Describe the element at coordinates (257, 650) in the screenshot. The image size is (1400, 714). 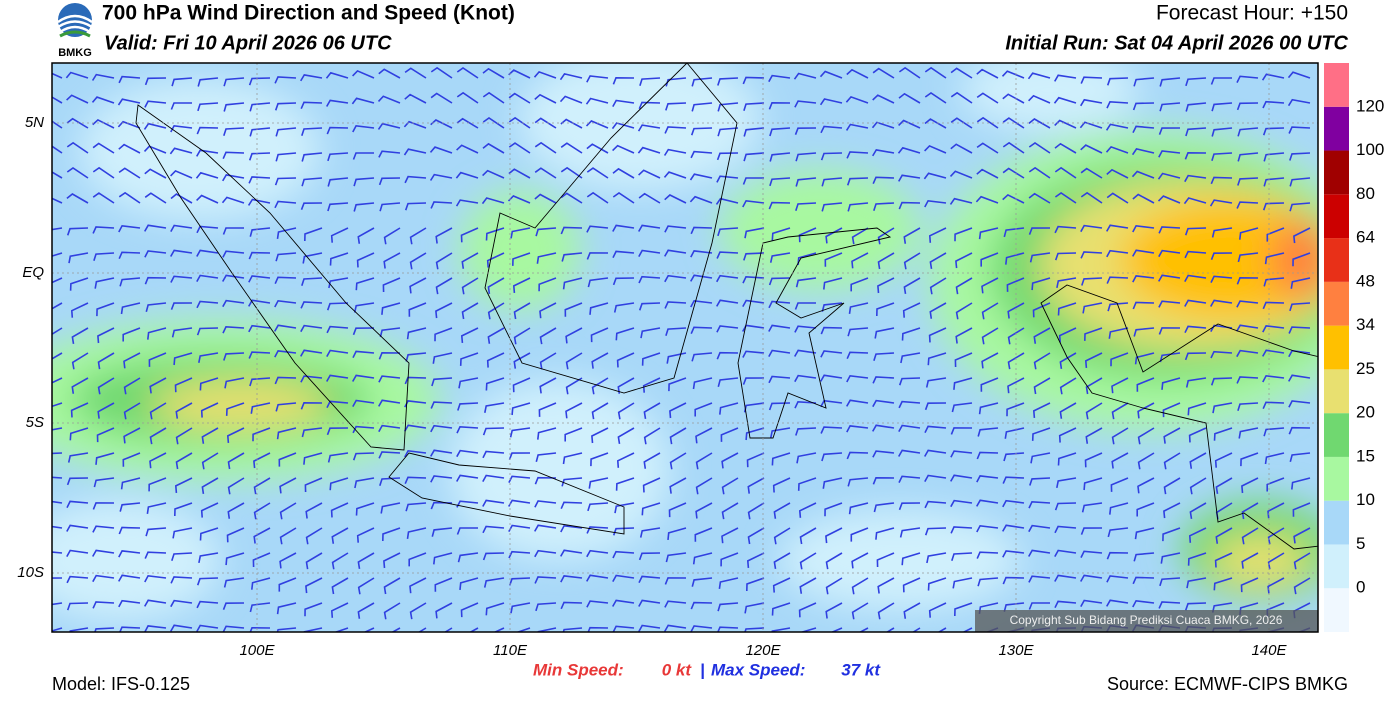
I see `longitude-label: 100E` at that location.